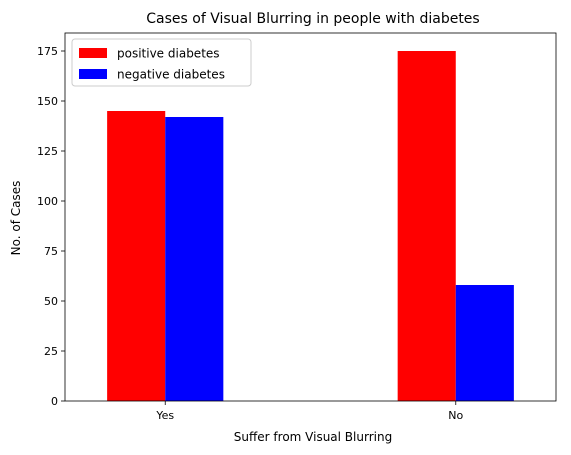  I want to click on y-tick-label: 75, so click(51, 251).